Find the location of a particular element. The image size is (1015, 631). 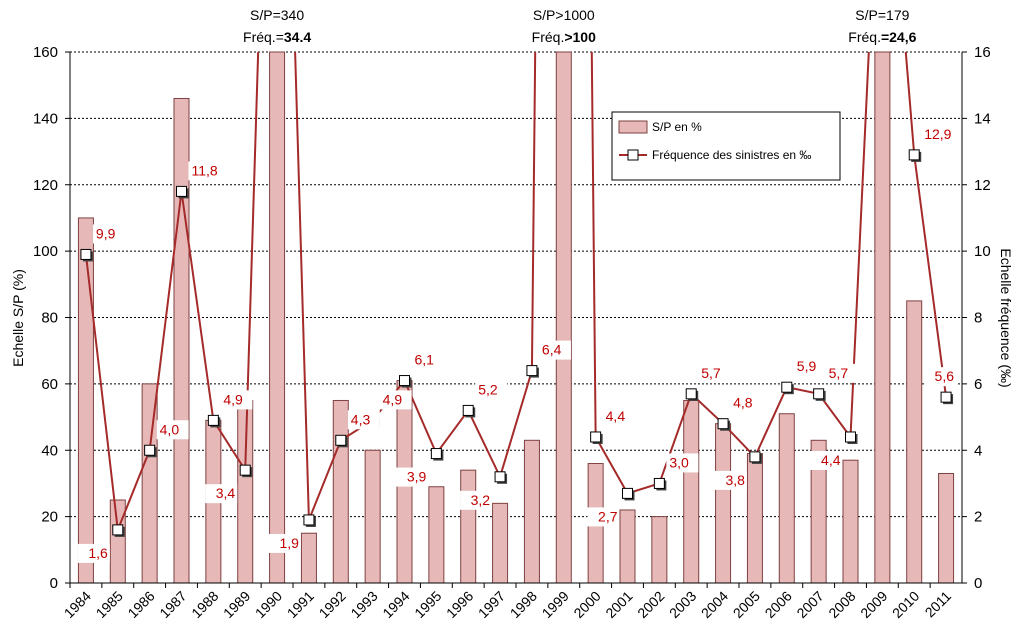

annotation-line2: Fréq.=34.4 is located at coordinates (277, 37).